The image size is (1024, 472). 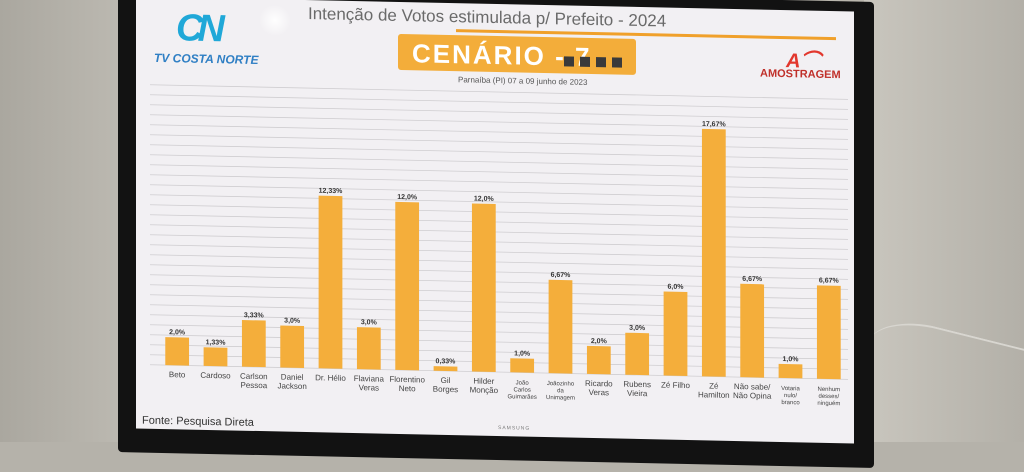 What do you see at coordinates (369, 322) in the screenshot?
I see `value-label-6: 3,0%` at bounding box center [369, 322].